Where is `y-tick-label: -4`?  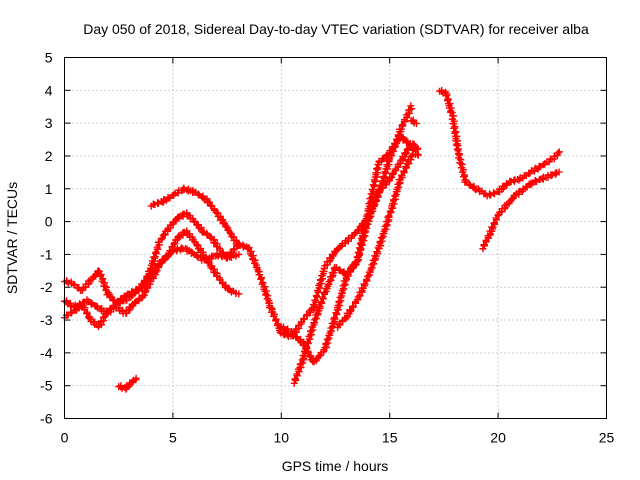 y-tick-label: -4 is located at coordinates (46, 353).